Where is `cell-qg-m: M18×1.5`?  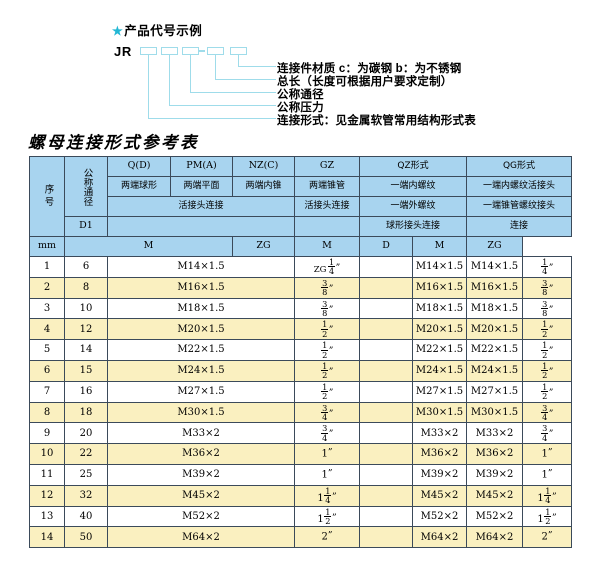 cell-qg-m: M18×1.5 is located at coordinates (494, 308).